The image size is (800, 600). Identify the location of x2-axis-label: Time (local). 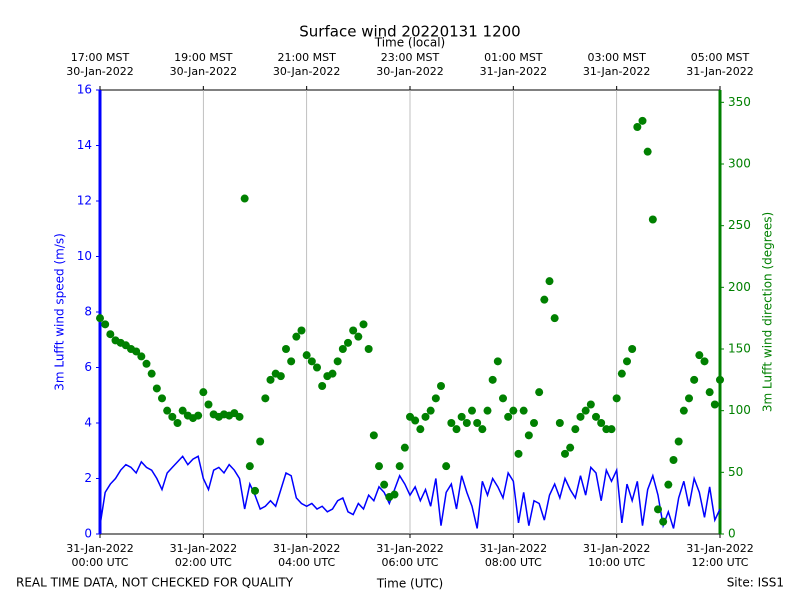
(410, 43).